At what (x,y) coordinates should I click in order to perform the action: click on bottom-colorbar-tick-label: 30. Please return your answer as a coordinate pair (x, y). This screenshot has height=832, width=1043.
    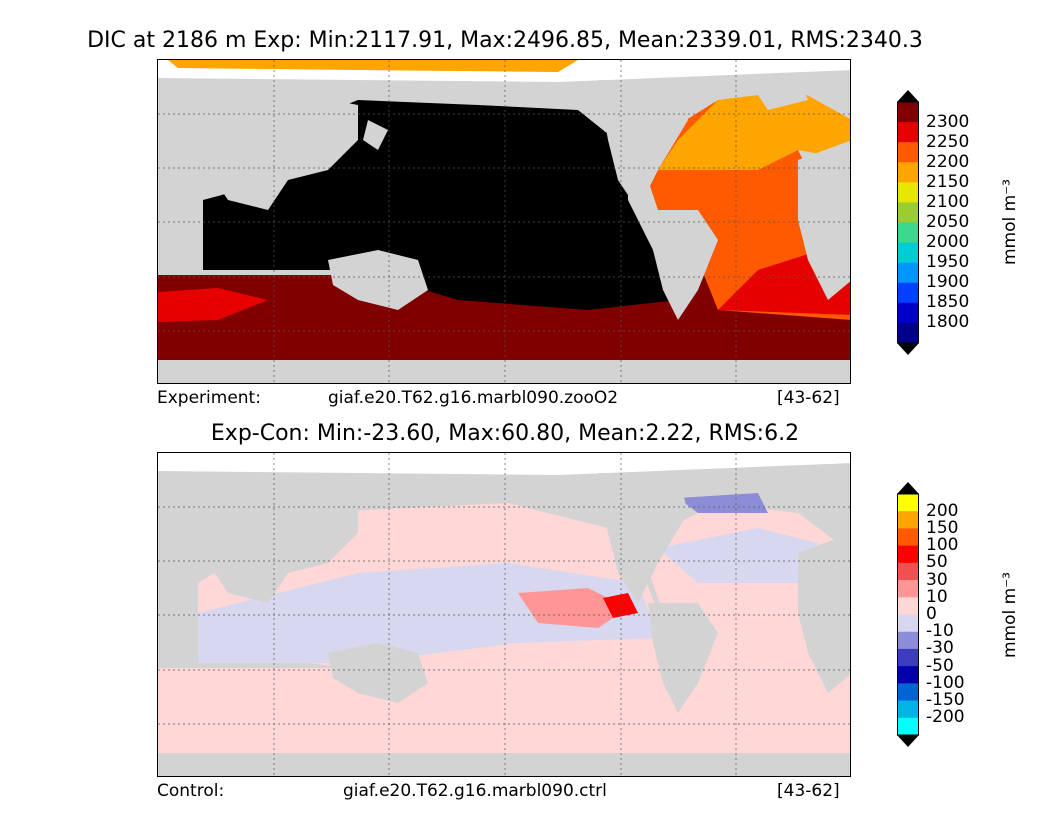
    Looking at the image, I should click on (937, 579).